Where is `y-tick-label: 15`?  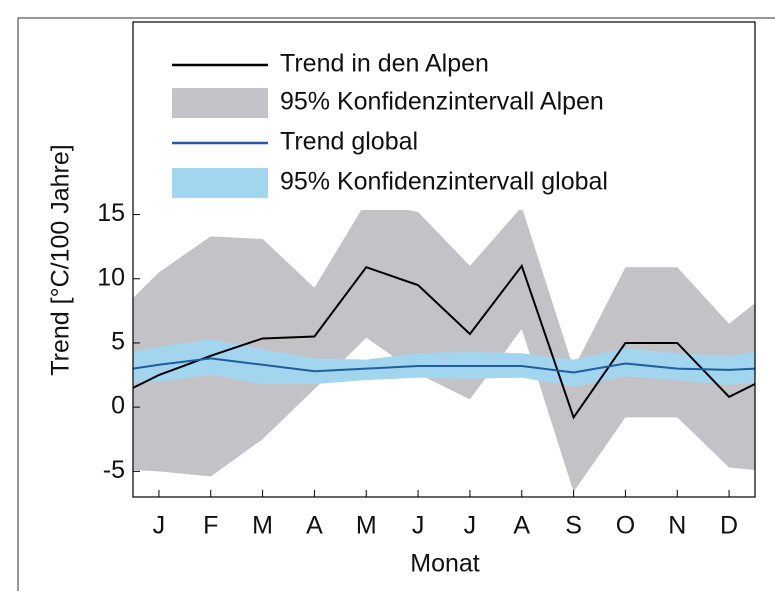
y-tick-label: 15 is located at coordinates (111, 213).